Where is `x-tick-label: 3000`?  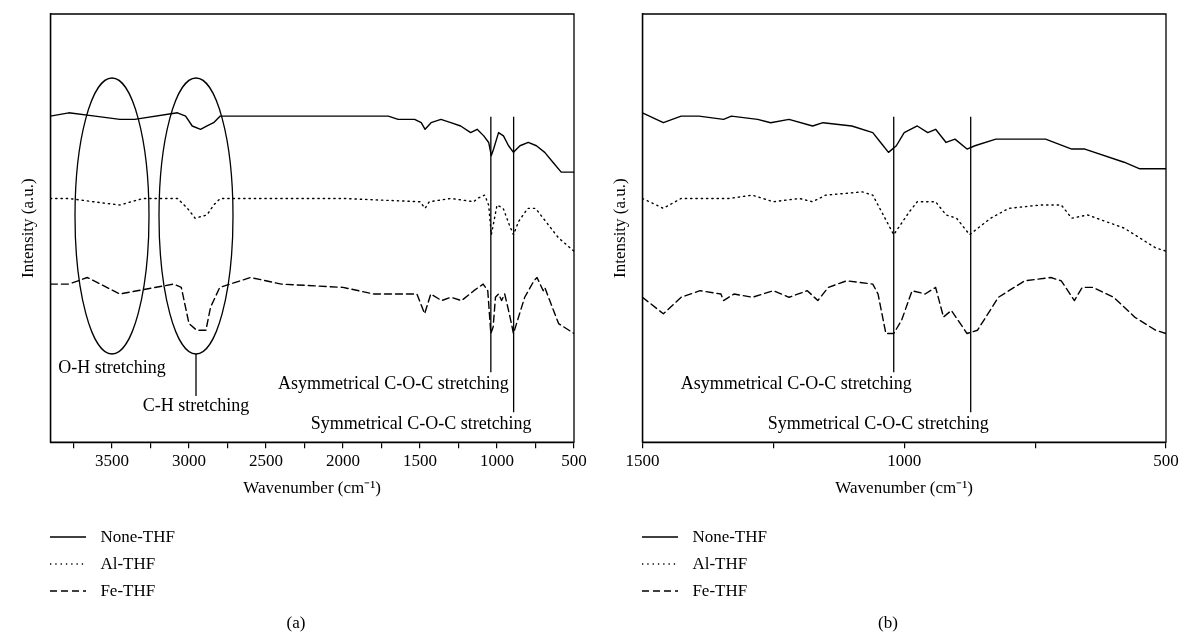
x-tick-label: 3000 is located at coordinates (189, 460).